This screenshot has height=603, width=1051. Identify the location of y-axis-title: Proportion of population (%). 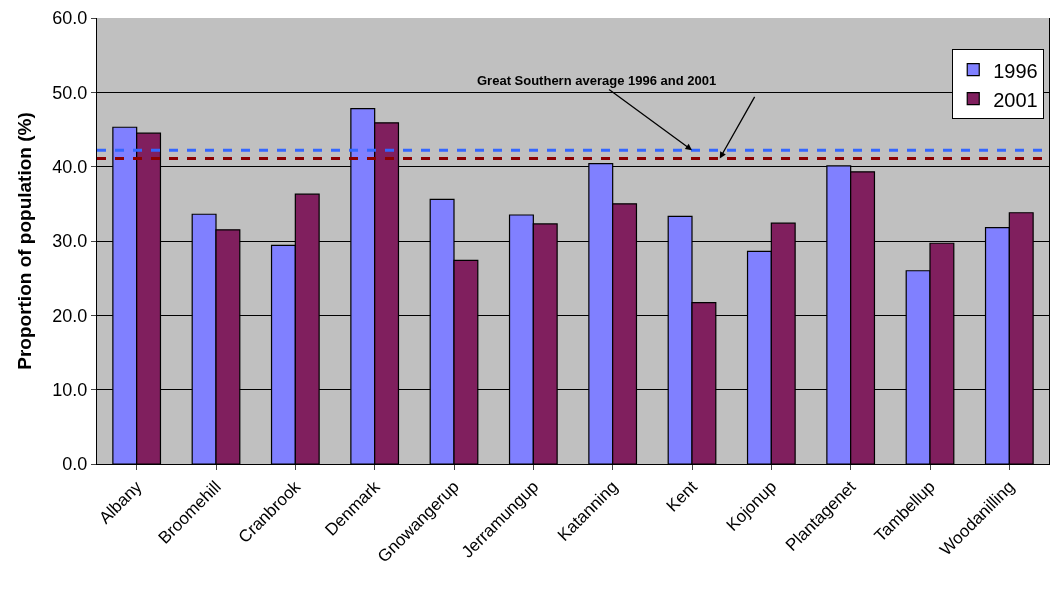
(25, 241).